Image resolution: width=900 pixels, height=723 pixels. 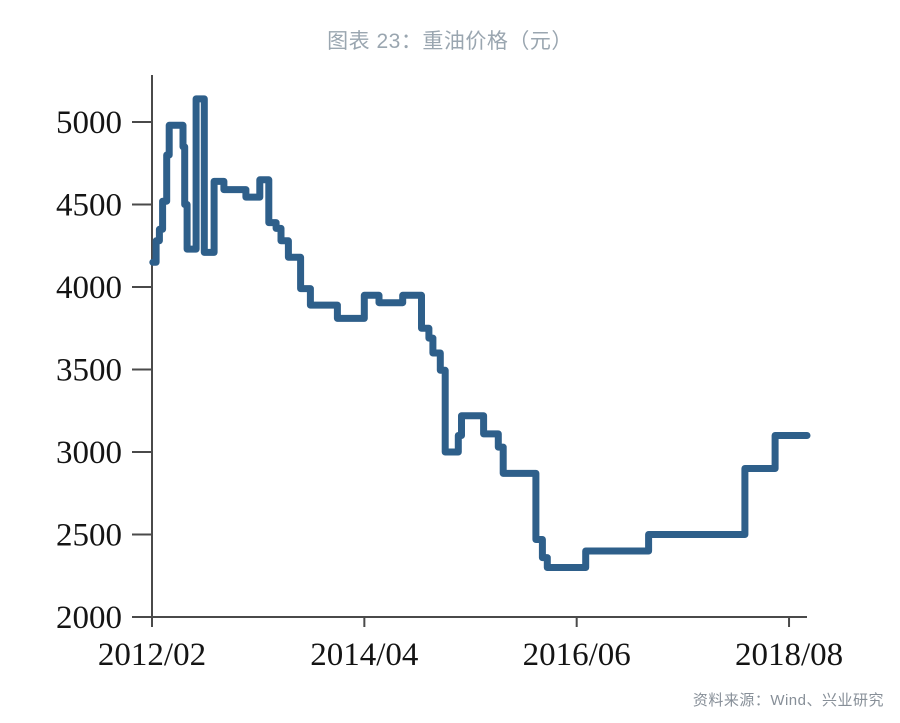 I want to click on x-tick-label: 2016/06, so click(x=577, y=655).